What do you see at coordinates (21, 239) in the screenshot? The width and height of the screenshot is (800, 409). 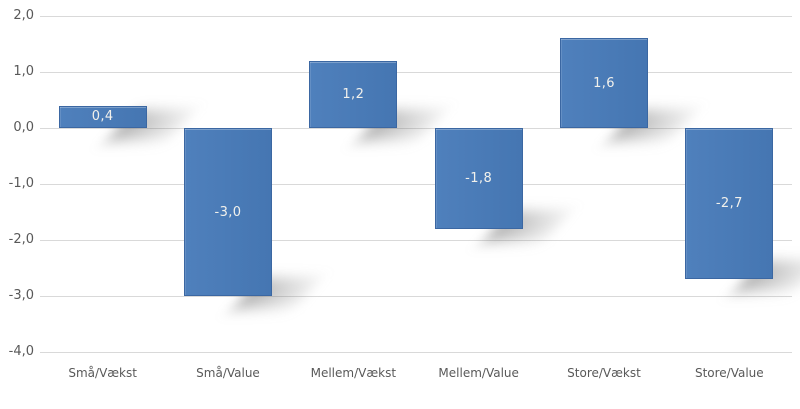 I see `y-axis-tick-label: -2,0` at bounding box center [21, 239].